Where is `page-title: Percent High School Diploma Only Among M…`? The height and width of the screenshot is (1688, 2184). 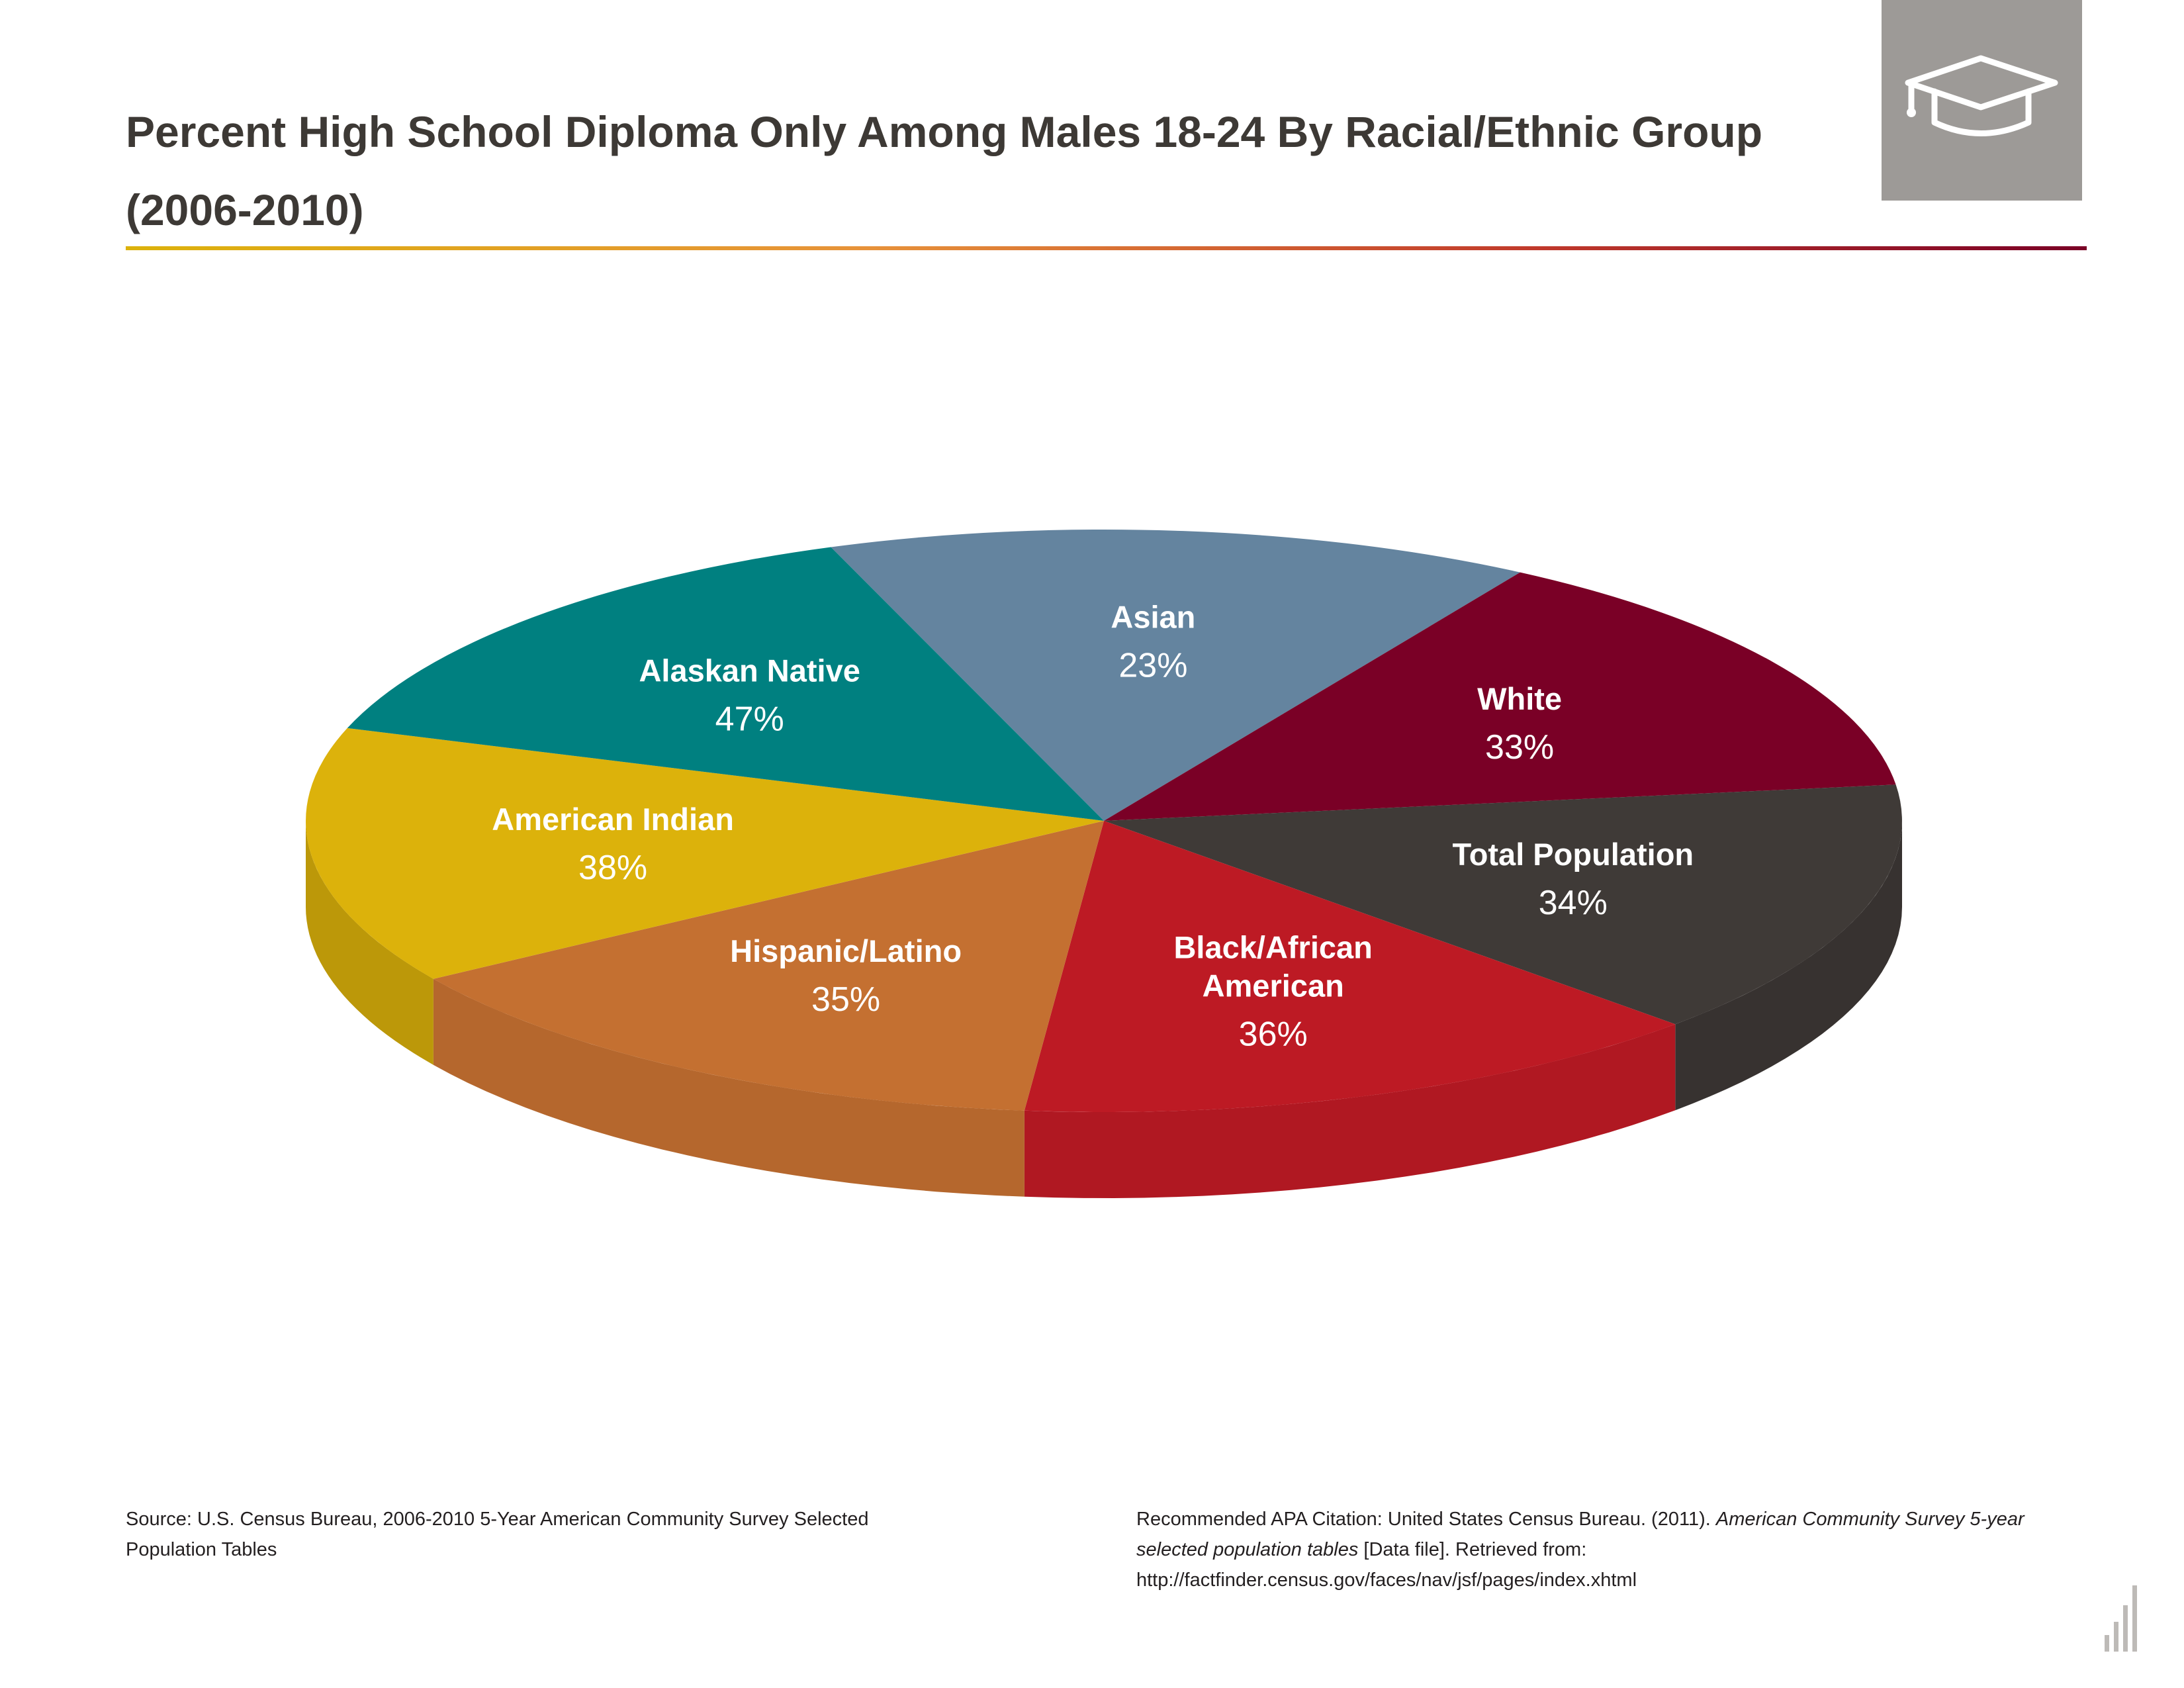 page-title: Percent High School Diploma Only Among M… is located at coordinates (944, 170).